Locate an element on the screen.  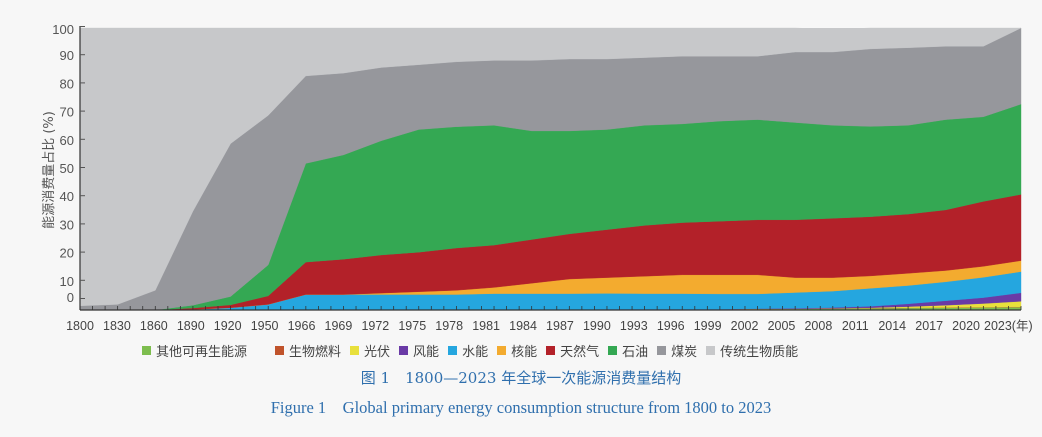
x-tick-label: 1999 is located at coordinates (708, 326).